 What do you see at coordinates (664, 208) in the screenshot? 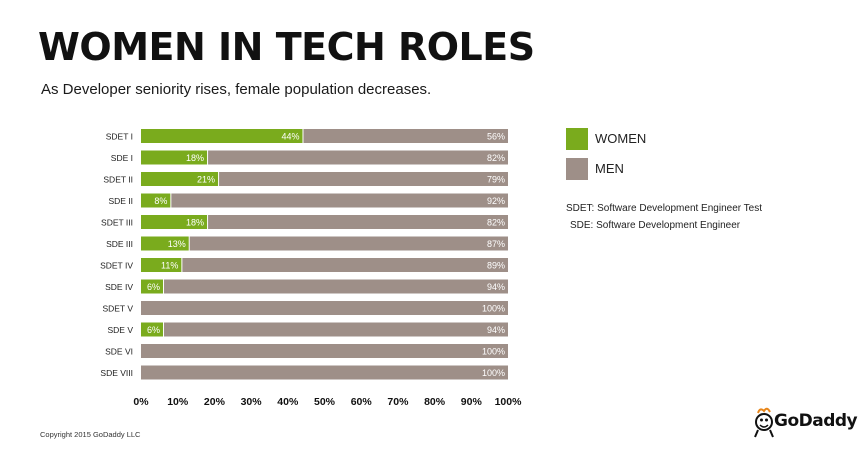
I see `note-sdet-definition: SDET: Software Development Engineer Test` at bounding box center [664, 208].